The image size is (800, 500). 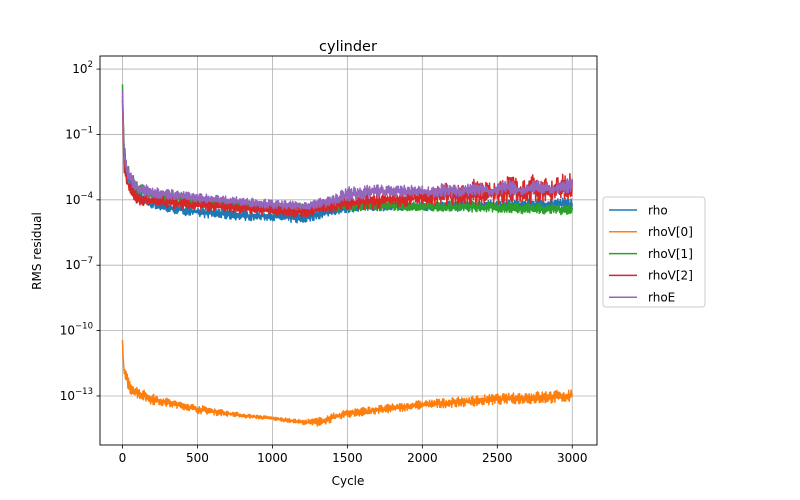 What do you see at coordinates (86, 196) in the screenshot?
I see `tick-exponent: −4` at bounding box center [86, 196].